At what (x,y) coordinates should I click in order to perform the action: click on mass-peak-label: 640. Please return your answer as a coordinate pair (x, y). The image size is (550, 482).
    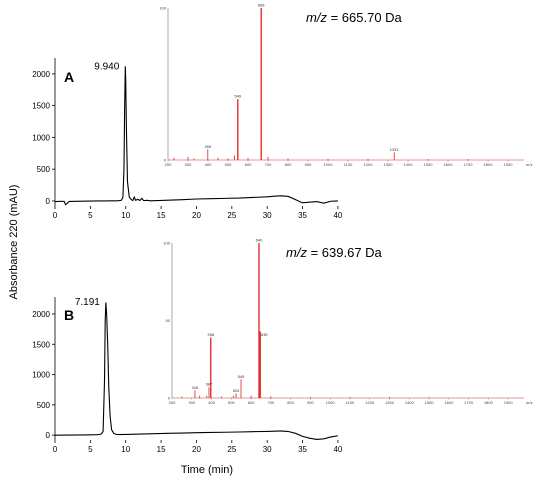
    Looking at the image, I should click on (259, 240).